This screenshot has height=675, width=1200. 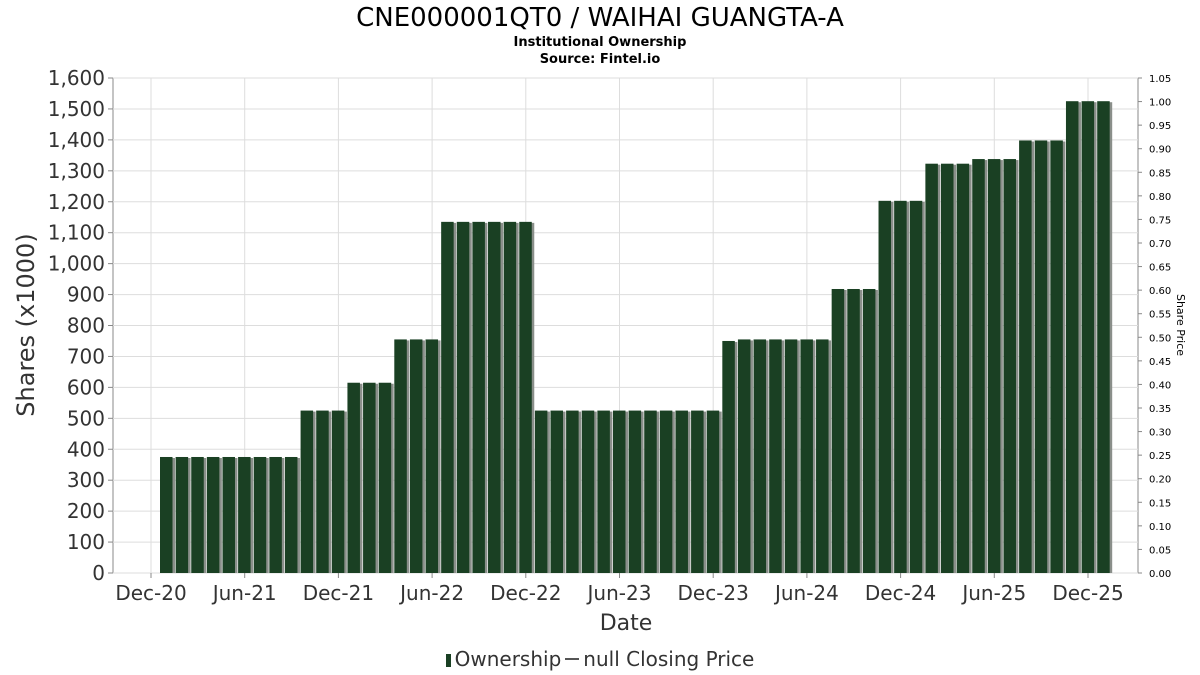 What do you see at coordinates (86, 326) in the screenshot?
I see `y-tick-label: 800` at bounding box center [86, 326].